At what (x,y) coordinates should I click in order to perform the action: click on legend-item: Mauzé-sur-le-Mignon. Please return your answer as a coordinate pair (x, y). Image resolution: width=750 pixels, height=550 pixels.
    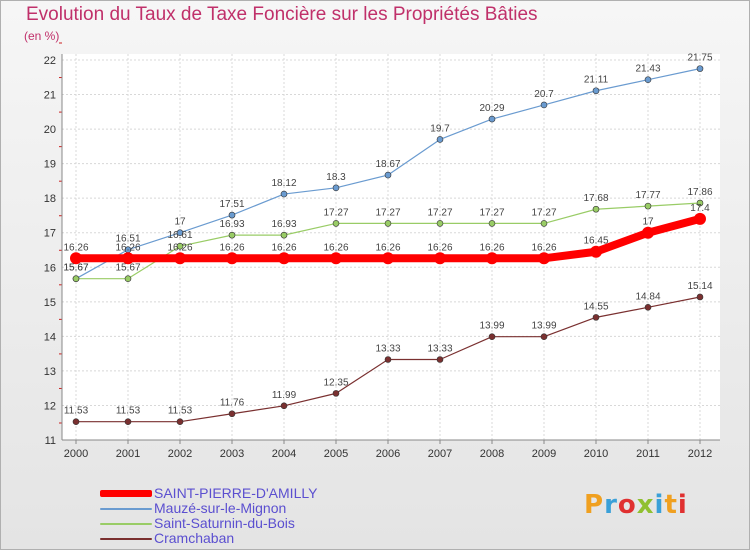
    Looking at the image, I should click on (250, 508).